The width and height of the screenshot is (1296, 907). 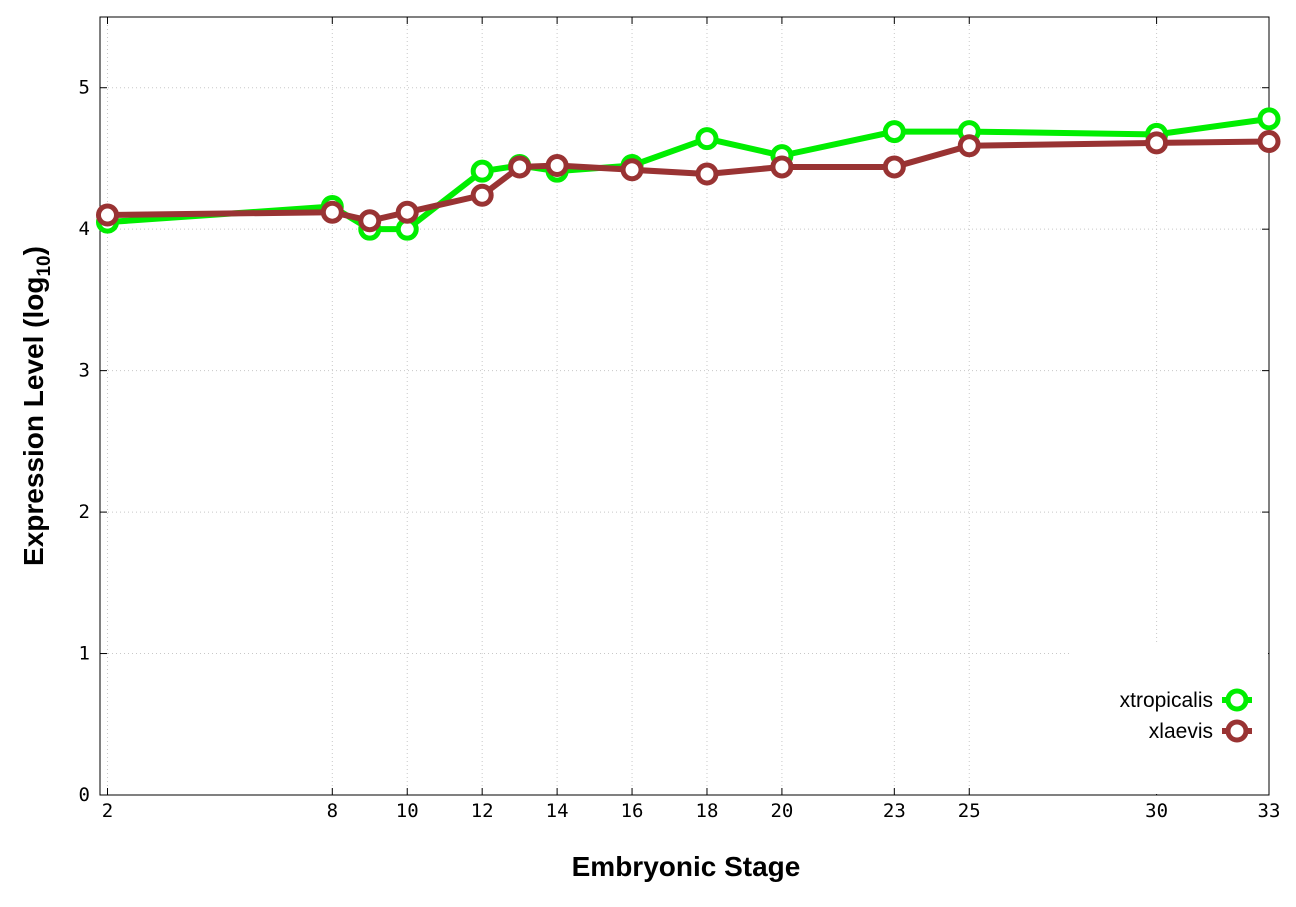 I want to click on y-tick-label: 4, so click(x=84, y=229).